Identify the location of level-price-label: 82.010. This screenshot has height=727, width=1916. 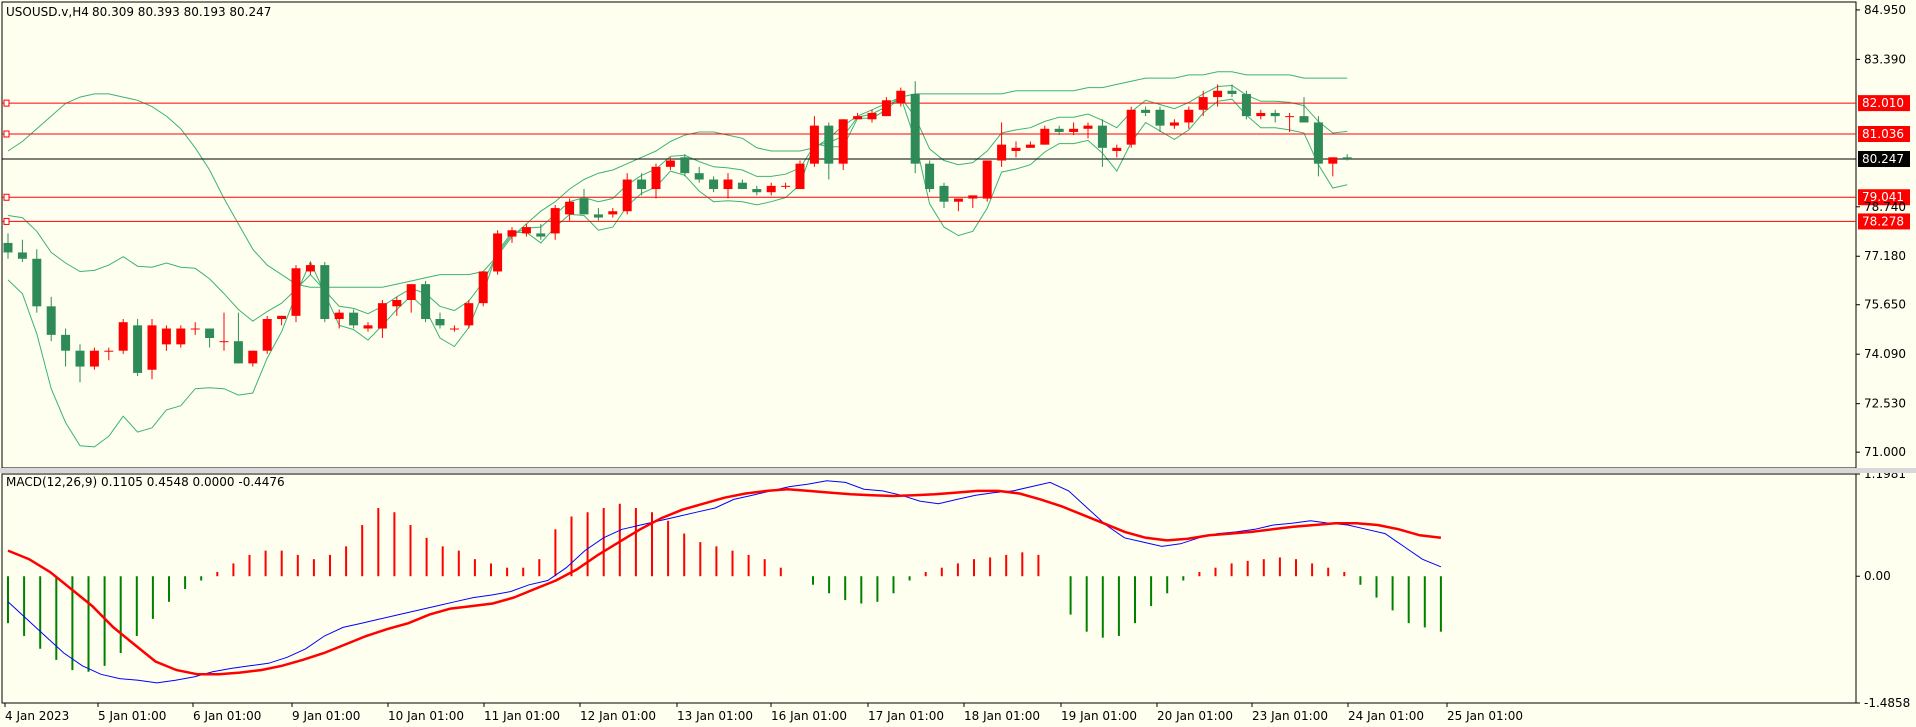
(1883, 103).